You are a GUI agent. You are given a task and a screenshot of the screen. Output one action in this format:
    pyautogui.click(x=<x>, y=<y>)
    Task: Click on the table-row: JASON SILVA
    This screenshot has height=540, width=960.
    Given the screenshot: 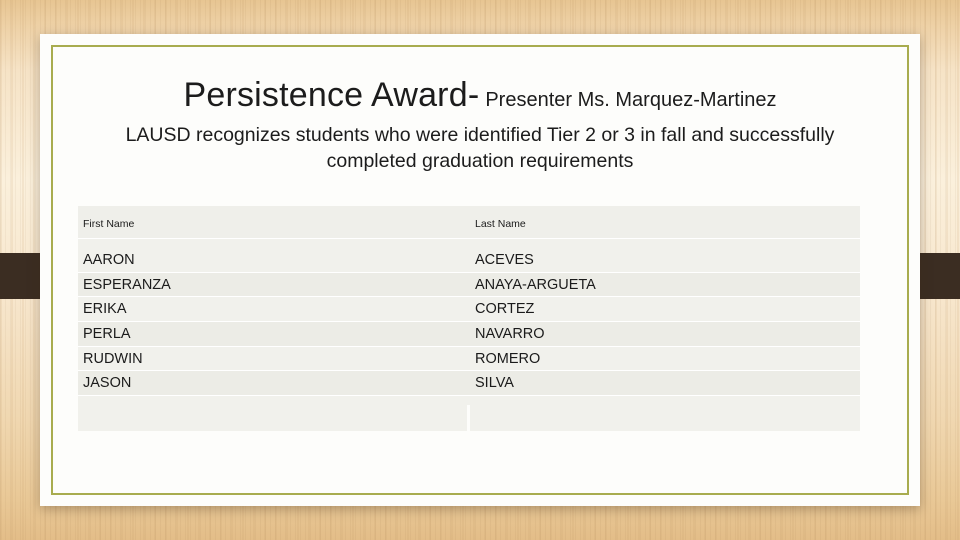 What is the action you would take?
    pyautogui.click(x=469, y=383)
    